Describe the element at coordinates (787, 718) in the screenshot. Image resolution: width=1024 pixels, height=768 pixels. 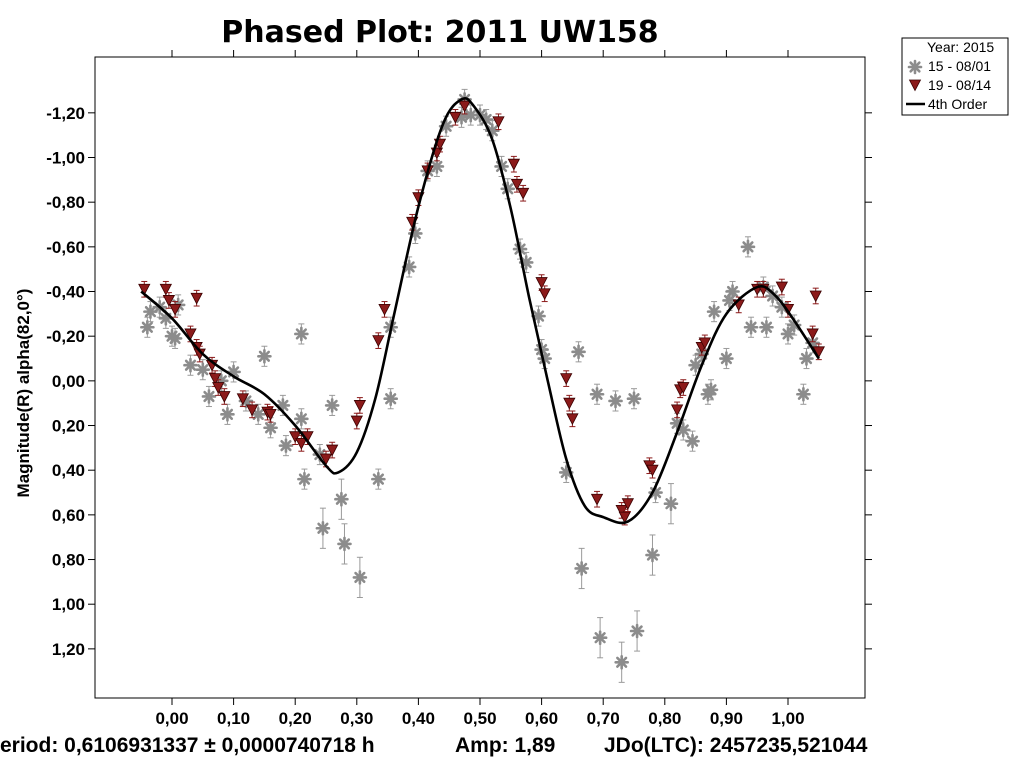
I see `x-tick-label: 1,00` at that location.